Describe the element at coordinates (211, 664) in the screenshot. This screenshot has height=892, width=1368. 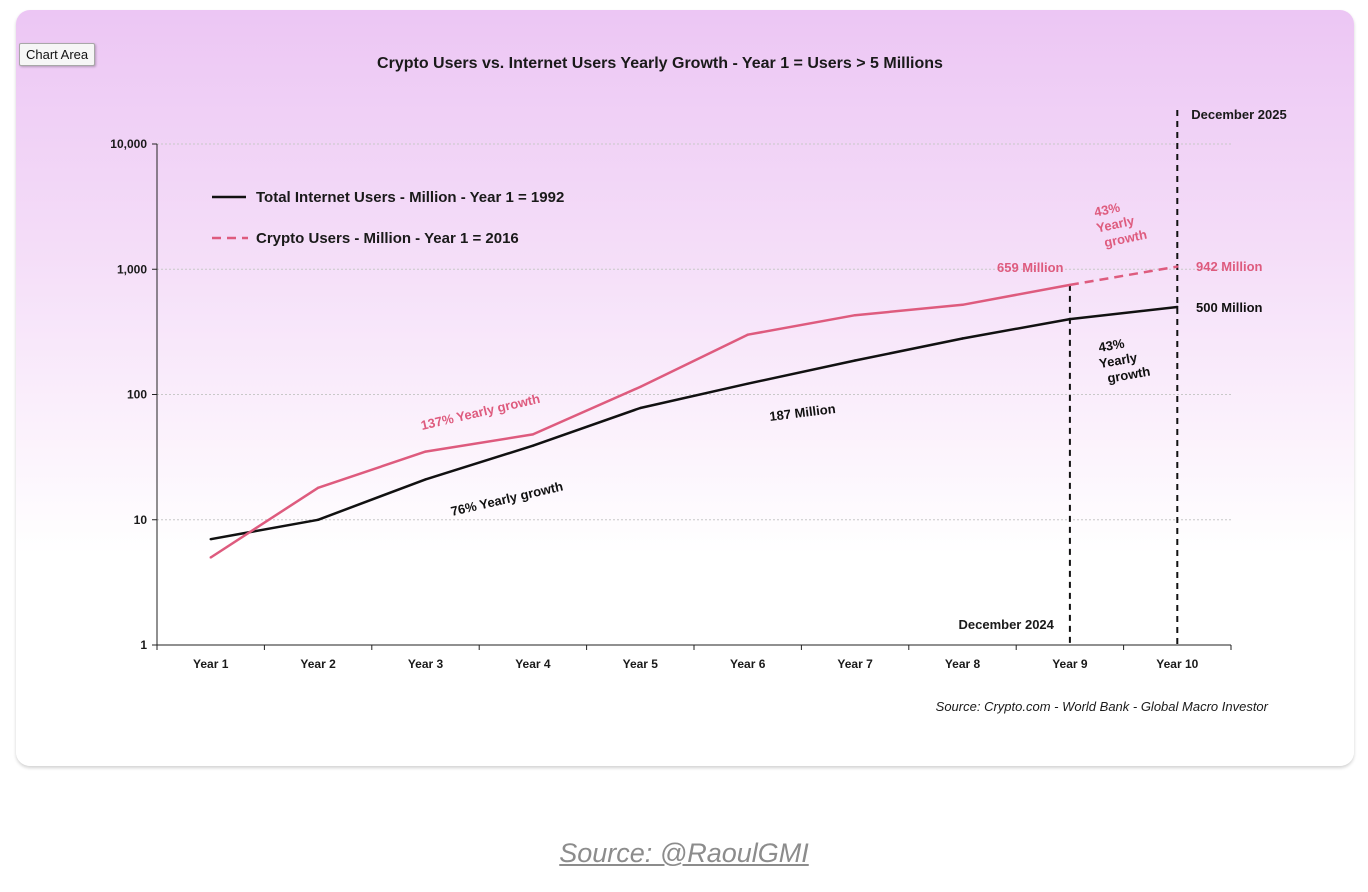
I see `x-tick-label: Year 1` at that location.